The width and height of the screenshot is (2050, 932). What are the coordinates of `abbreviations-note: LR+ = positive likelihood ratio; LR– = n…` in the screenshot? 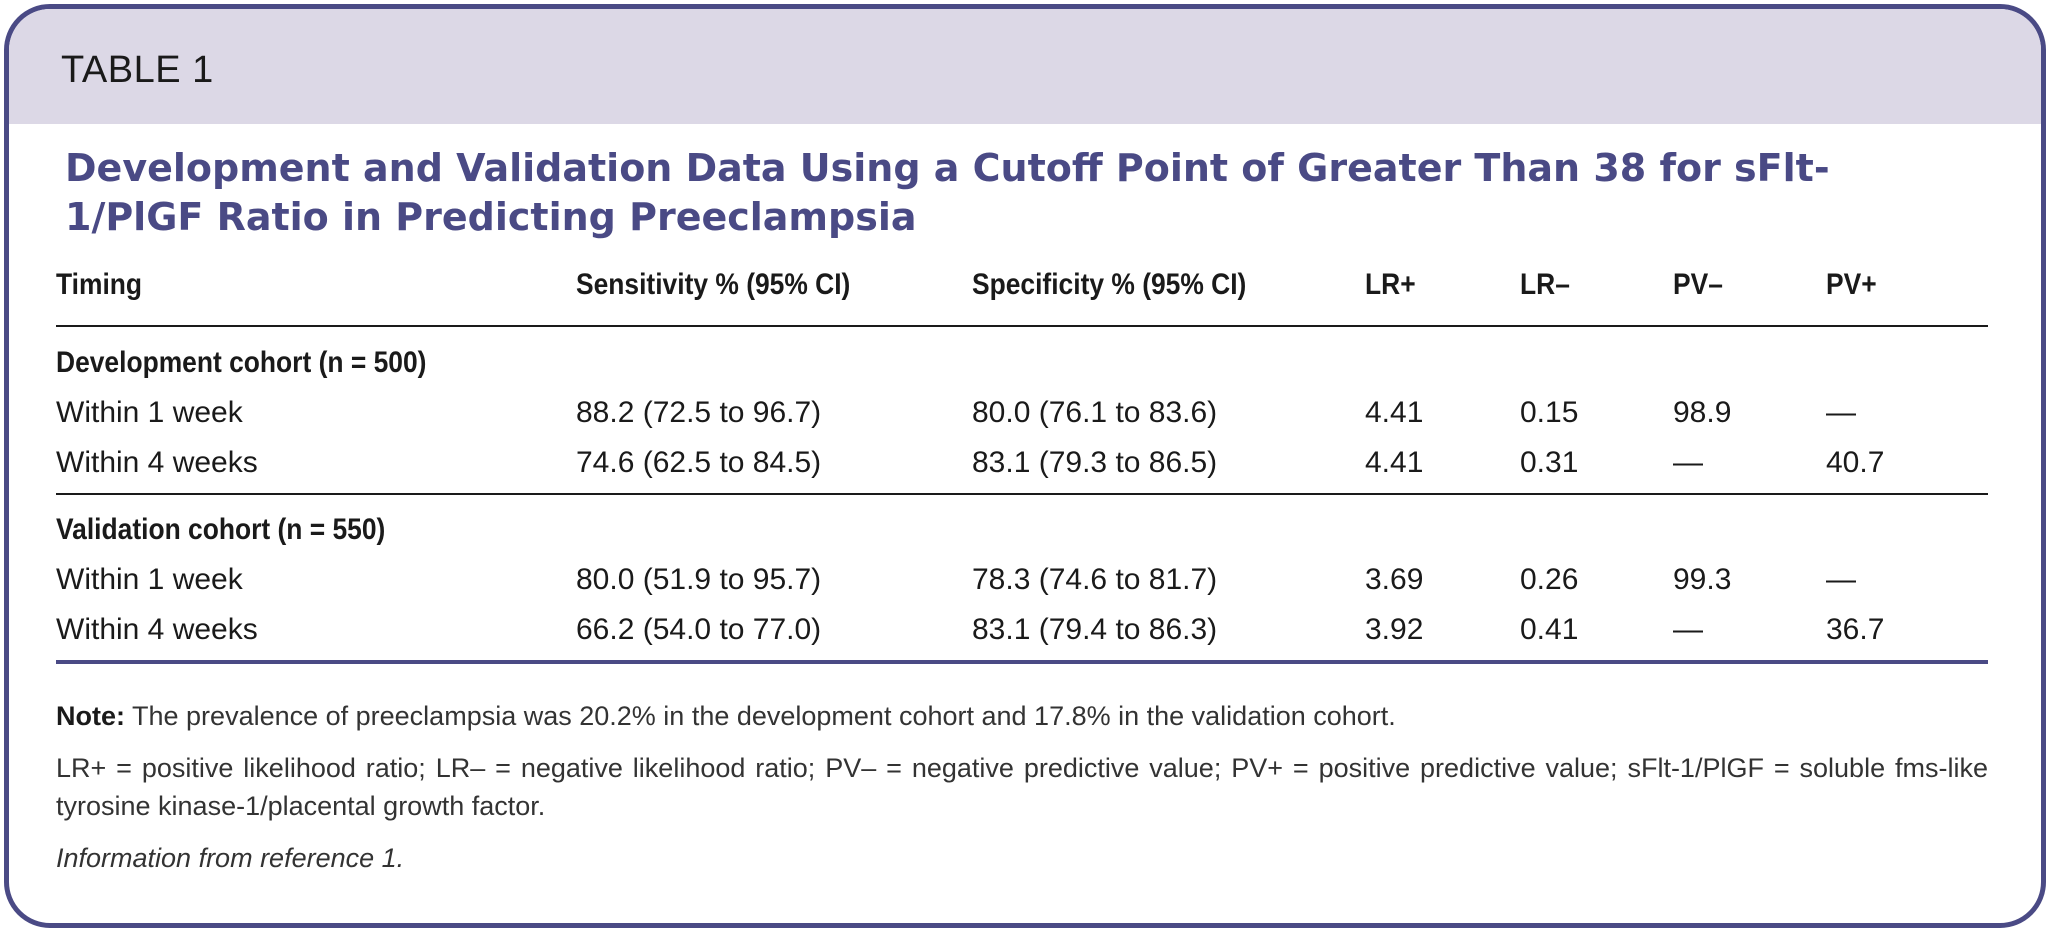 It's located at (1022, 787).